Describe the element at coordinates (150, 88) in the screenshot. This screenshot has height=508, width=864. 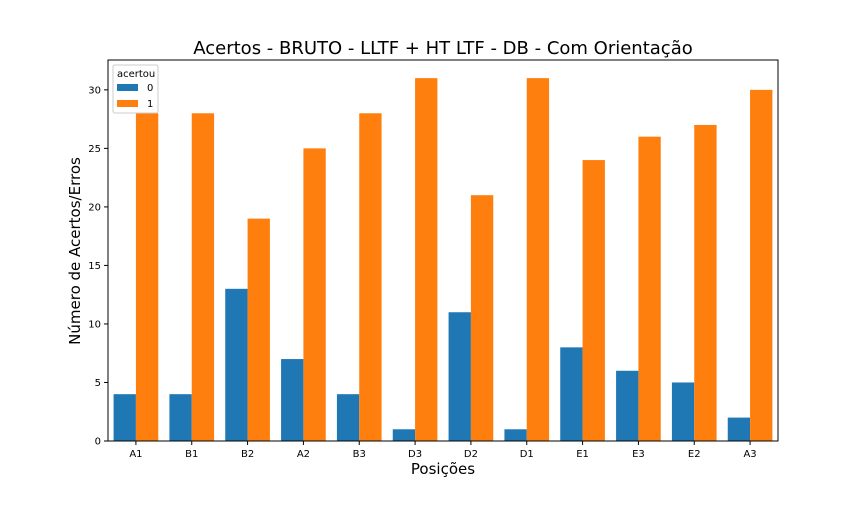
I see `legend-label-series-0: 0` at that location.